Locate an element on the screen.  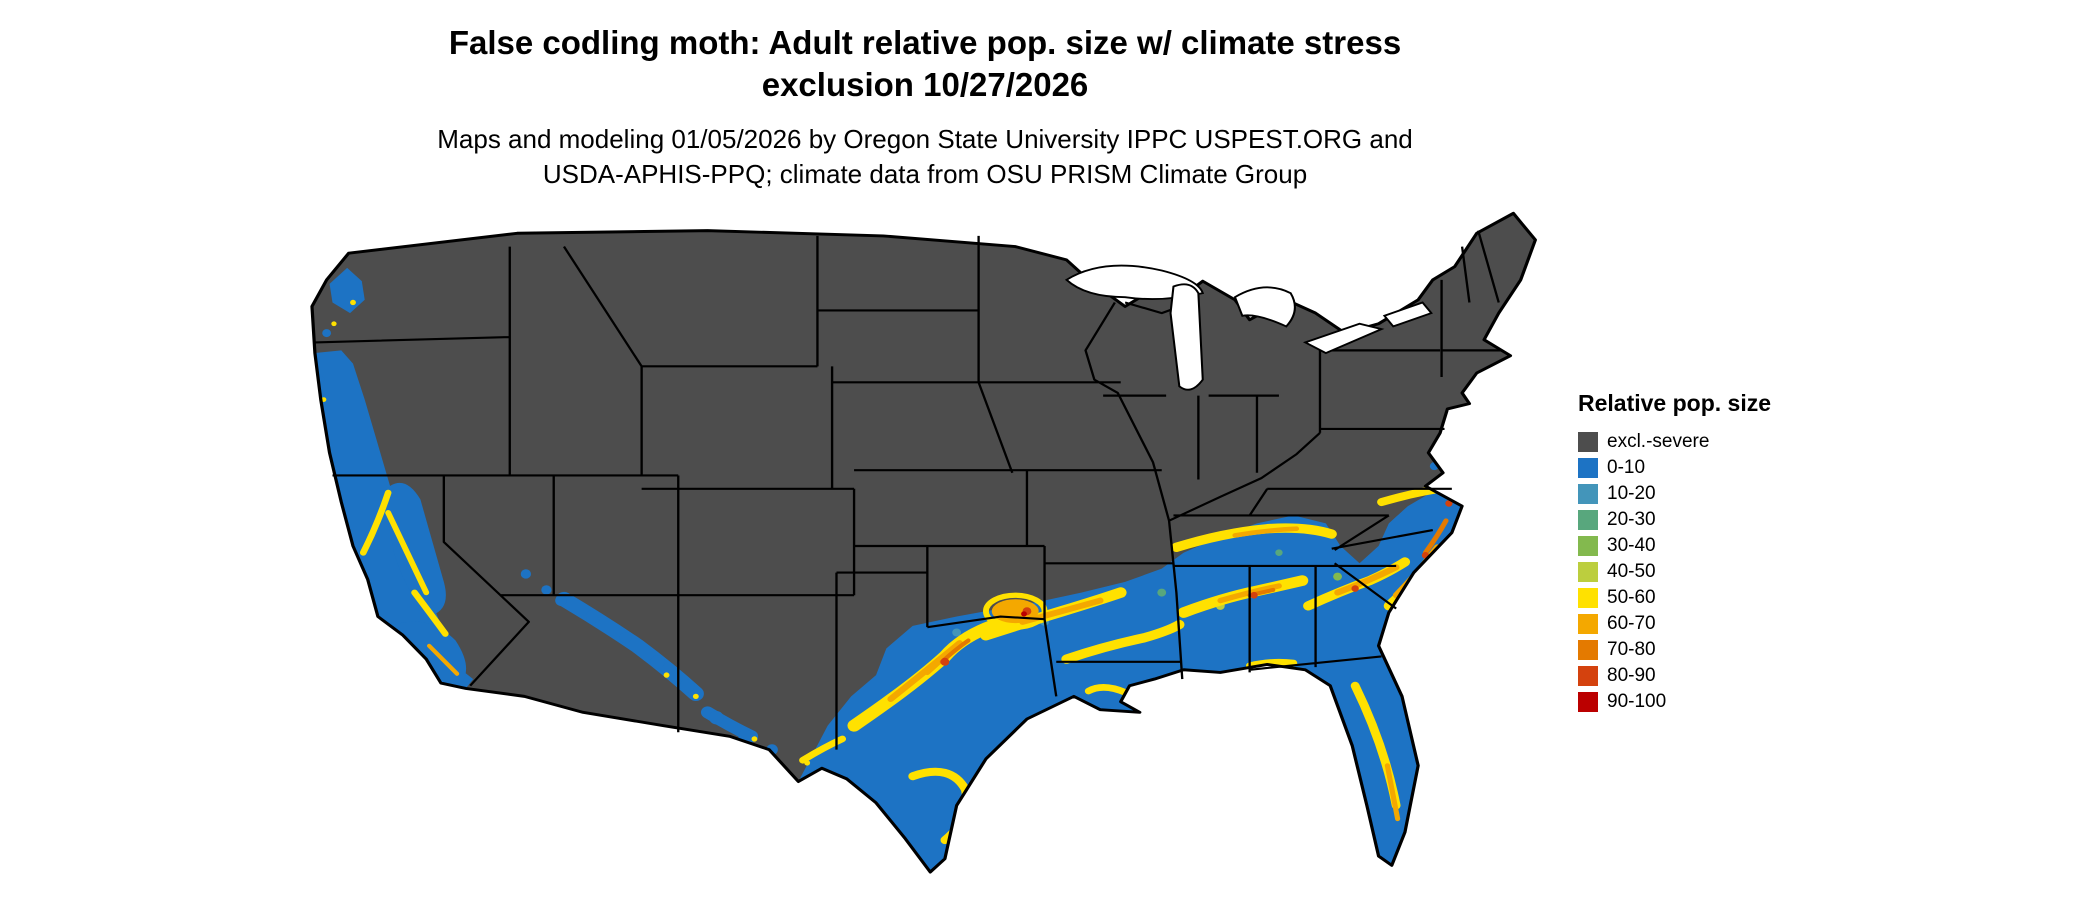
legend-label: 60-70 is located at coordinates (1631, 623).